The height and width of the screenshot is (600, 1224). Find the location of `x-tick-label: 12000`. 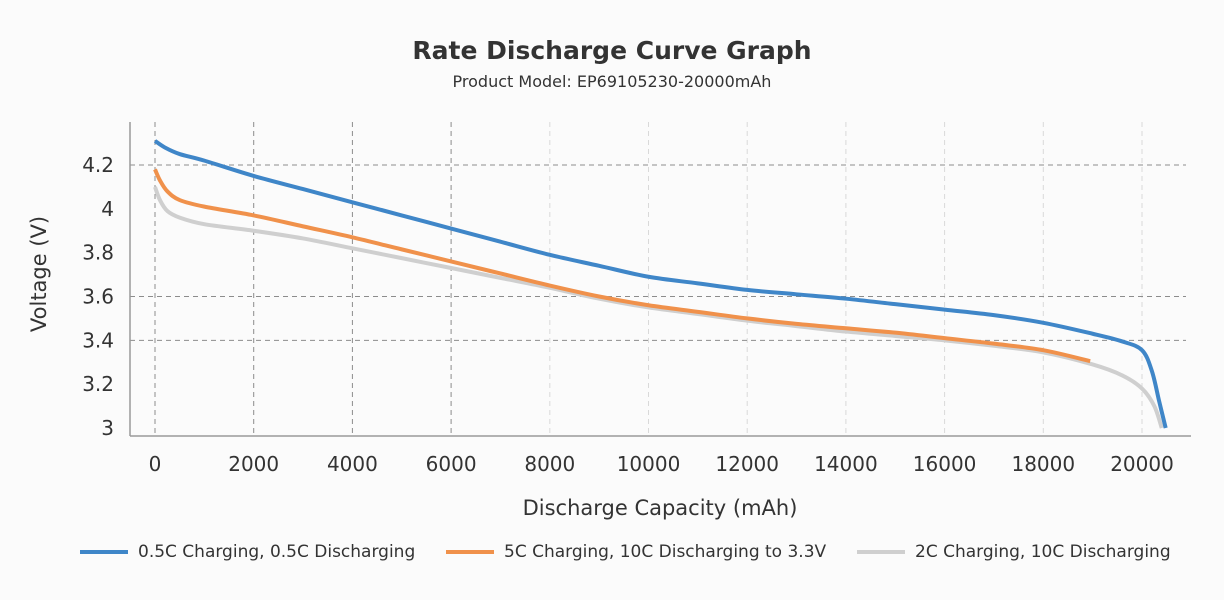

x-tick-label: 12000 is located at coordinates (747, 464).